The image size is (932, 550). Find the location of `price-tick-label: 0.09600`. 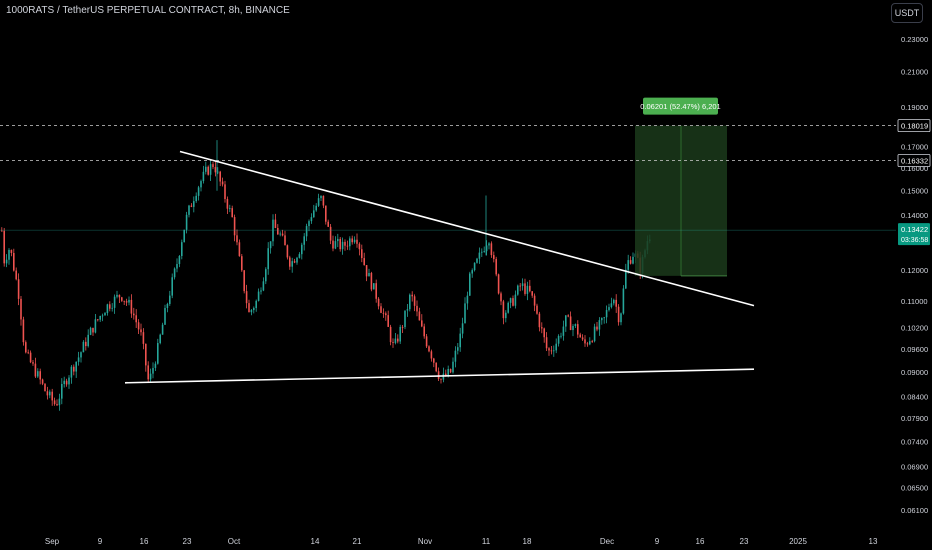

price-tick-label: 0.09600 is located at coordinates (914, 349).